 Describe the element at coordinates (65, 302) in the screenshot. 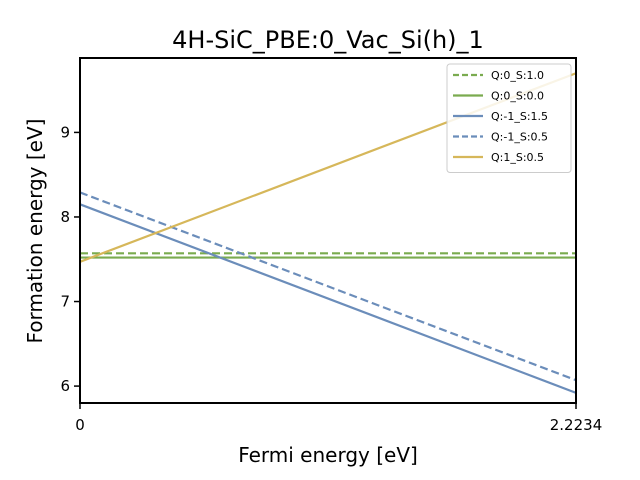

I see `y-tick-label: 7` at that location.